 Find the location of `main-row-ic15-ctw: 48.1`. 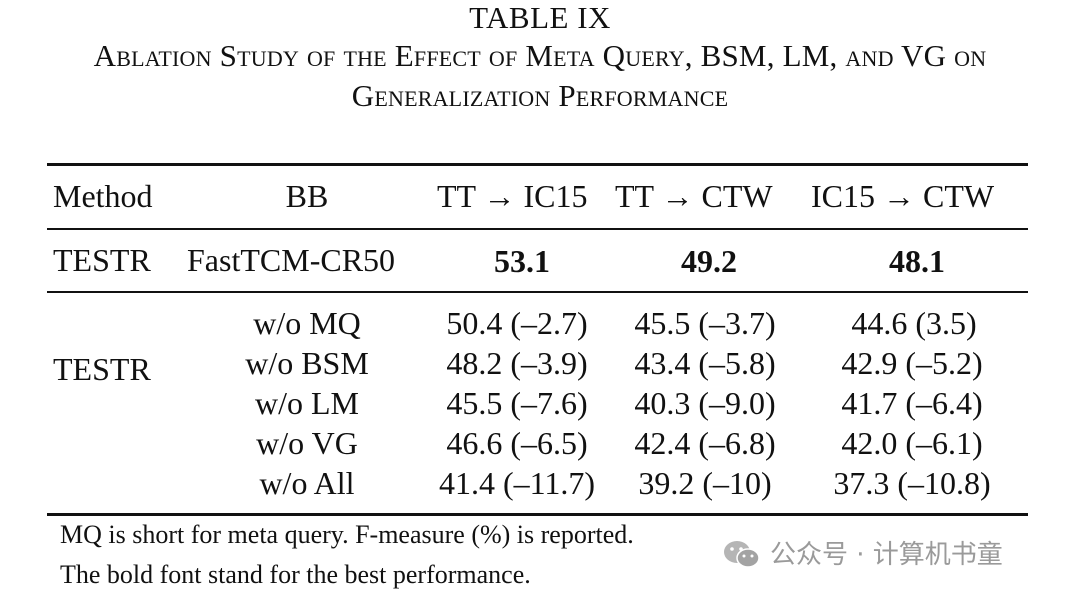

main-row-ic15-ctw: 48.1 is located at coordinates (917, 261).